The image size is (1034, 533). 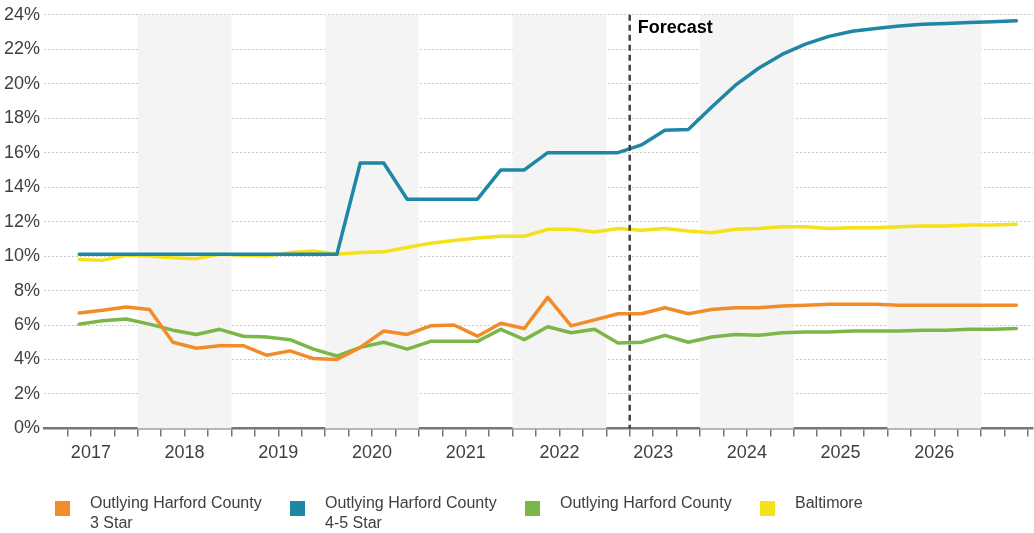 I want to click on x-tick-label: 2025, so click(x=840, y=452).